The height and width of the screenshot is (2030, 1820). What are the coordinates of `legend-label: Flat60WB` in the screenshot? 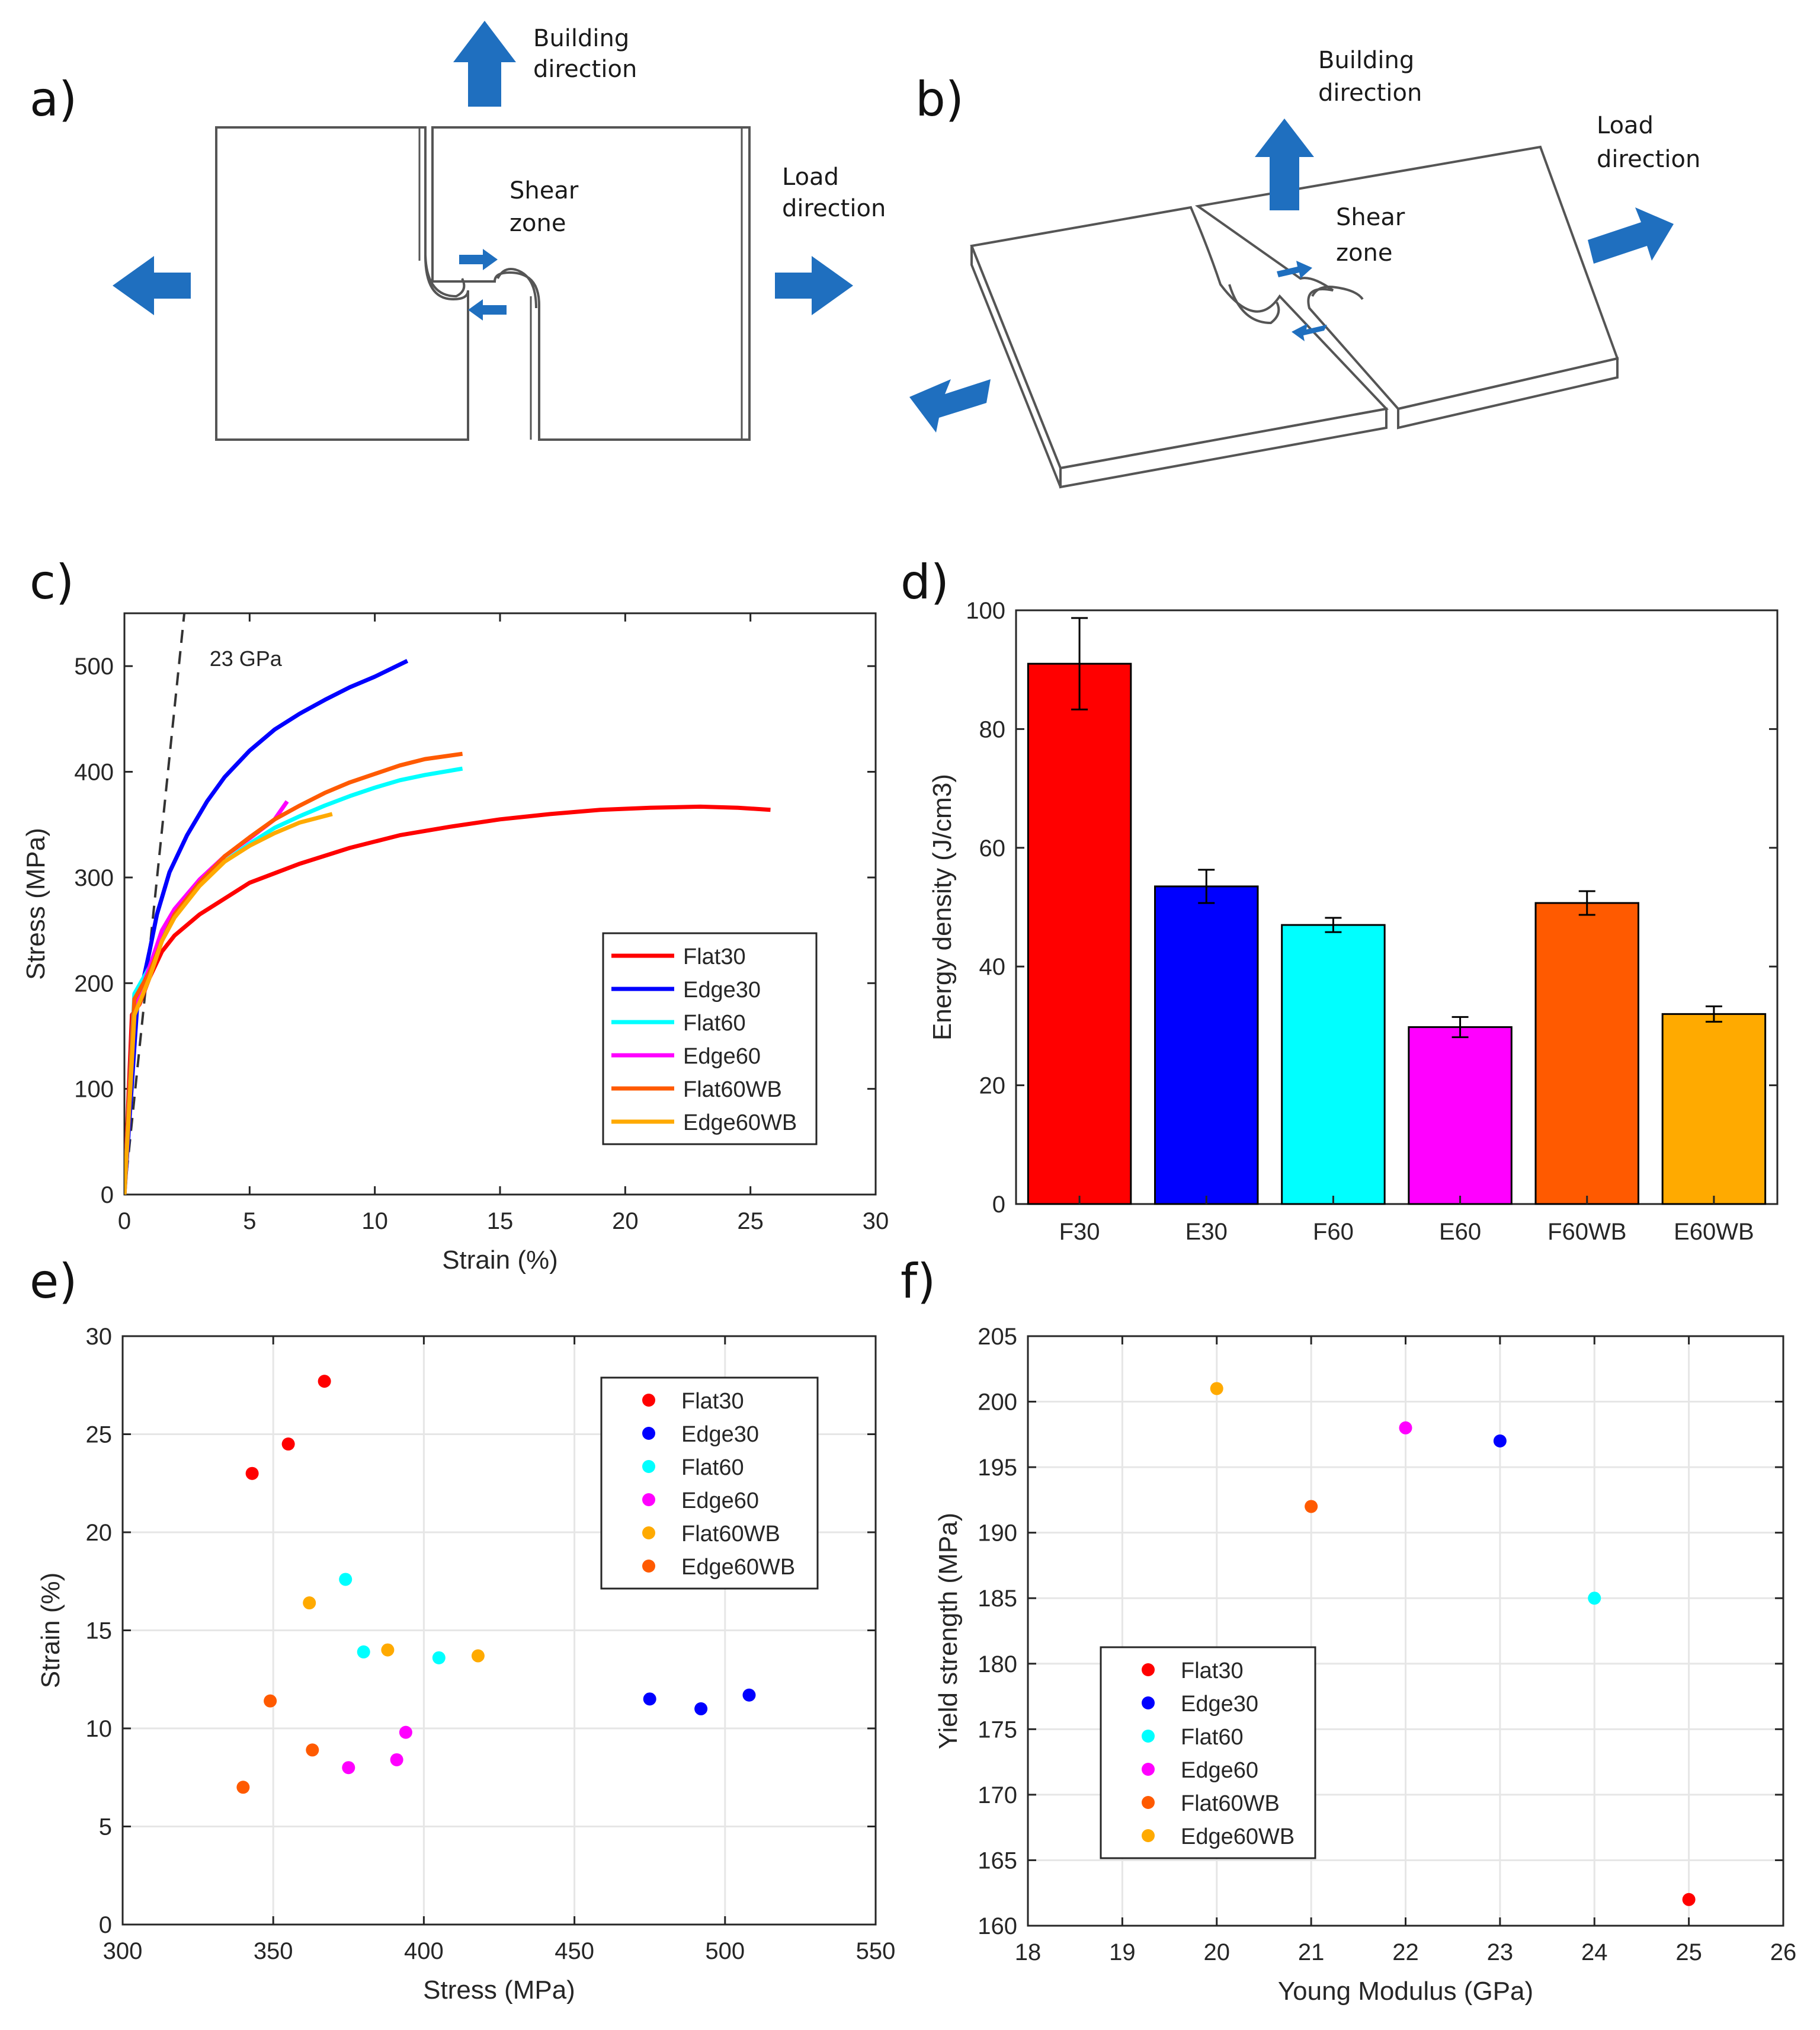 It's located at (1230, 1803).